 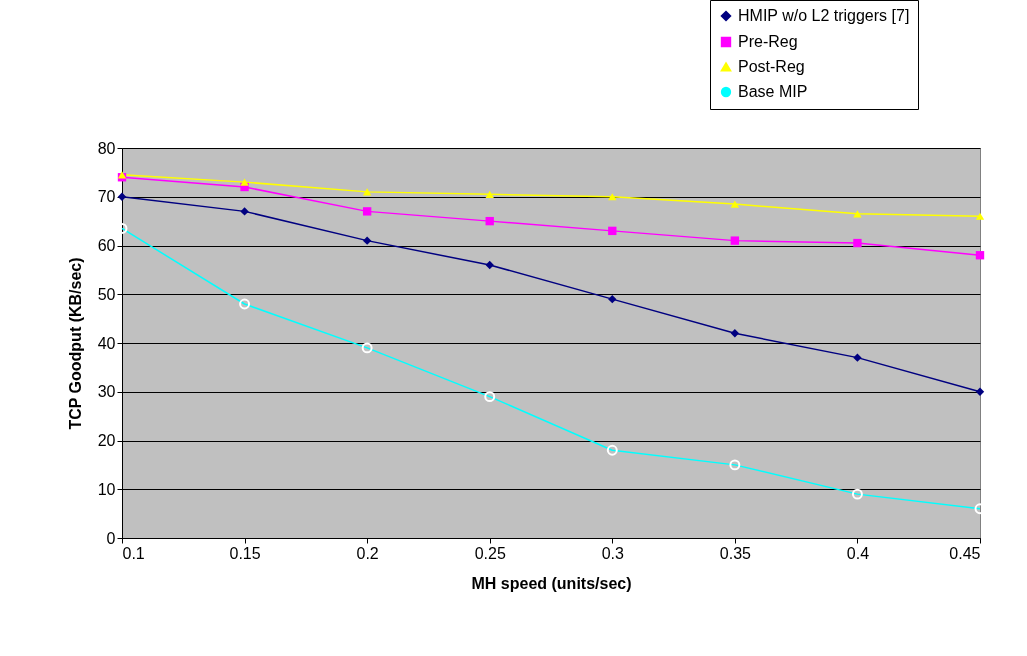 What do you see at coordinates (106, 294) in the screenshot?
I see `y-tick-label: 50` at bounding box center [106, 294].